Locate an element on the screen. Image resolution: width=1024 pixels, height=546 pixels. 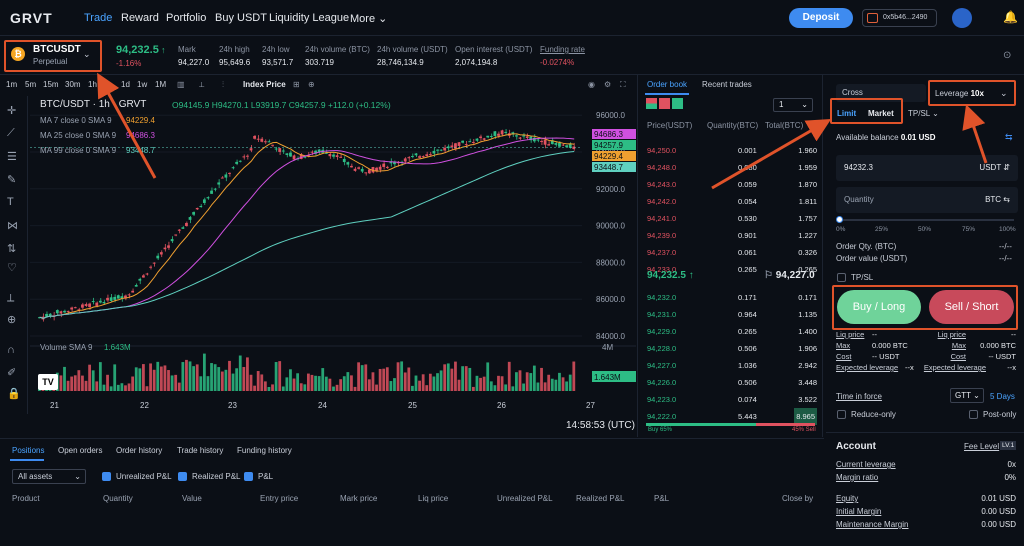
quantity-slider-track is located at coordinates (926, 220).